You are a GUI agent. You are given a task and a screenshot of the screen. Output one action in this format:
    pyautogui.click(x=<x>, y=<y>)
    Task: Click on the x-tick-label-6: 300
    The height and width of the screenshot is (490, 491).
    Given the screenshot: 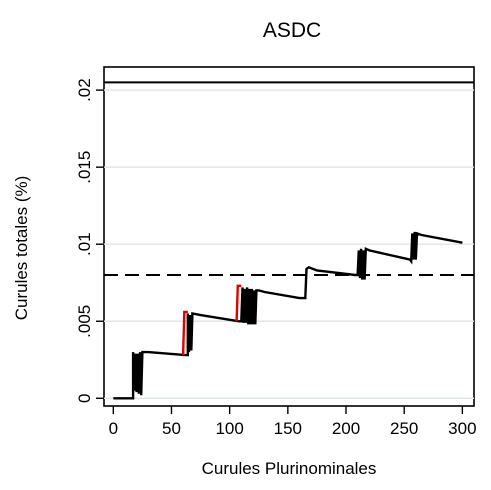 What is the action you would take?
    pyautogui.click(x=462, y=428)
    